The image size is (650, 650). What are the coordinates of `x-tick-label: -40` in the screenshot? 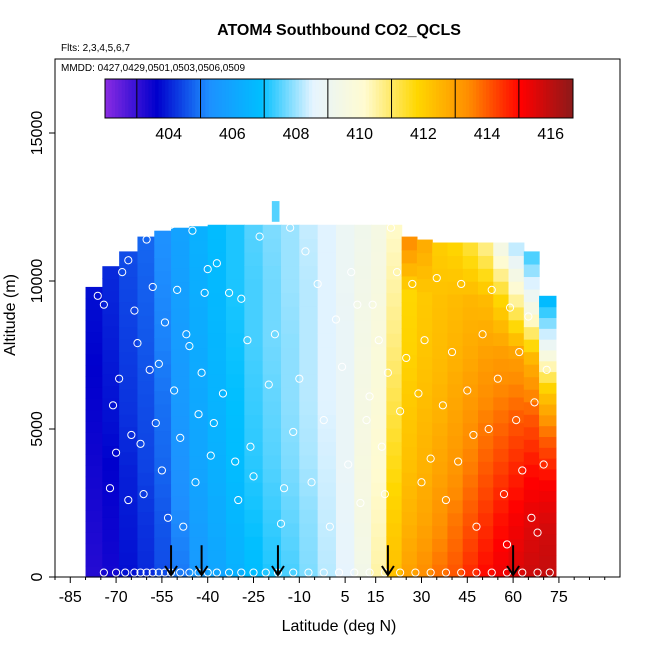 It's located at (207, 597).